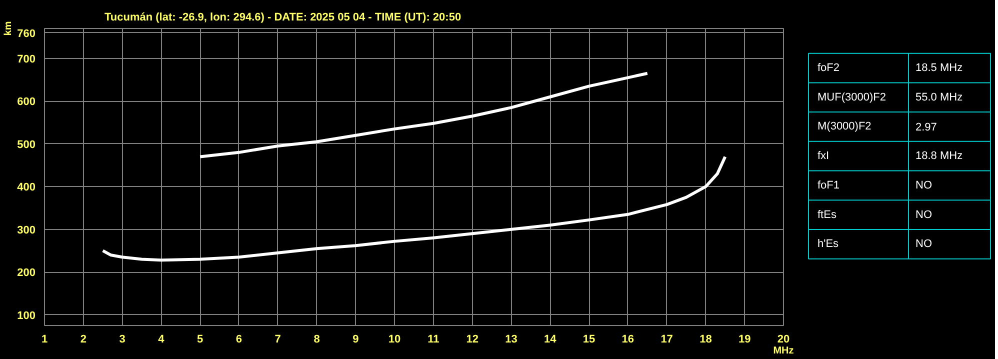 The height and width of the screenshot is (359, 998). What do you see at coordinates (44, 340) in the screenshot?
I see `x-tick-label: 1` at bounding box center [44, 340].